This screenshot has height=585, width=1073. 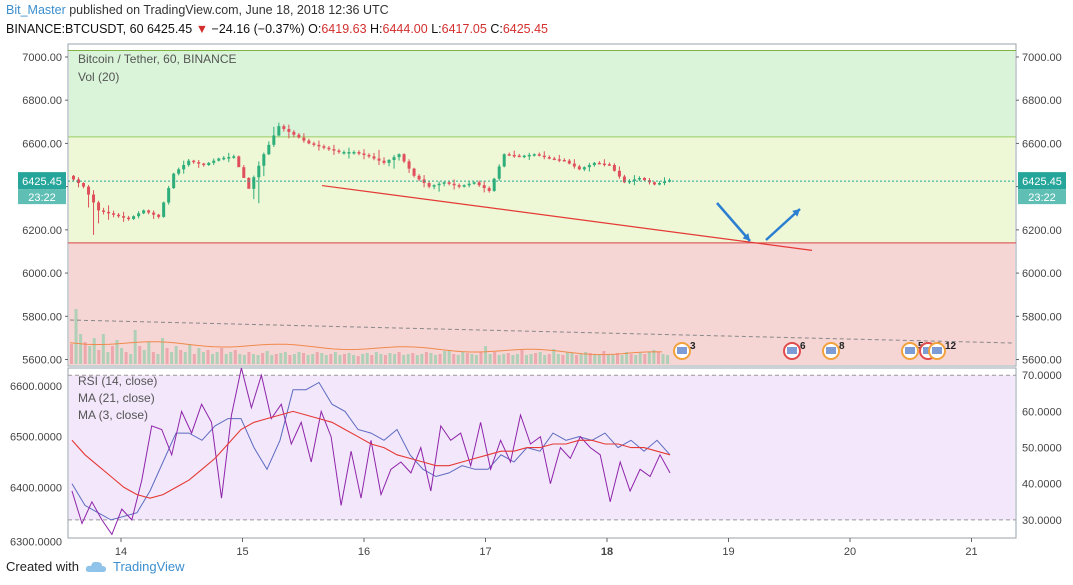 I want to click on x-tick-label: 16, so click(x=364, y=552).